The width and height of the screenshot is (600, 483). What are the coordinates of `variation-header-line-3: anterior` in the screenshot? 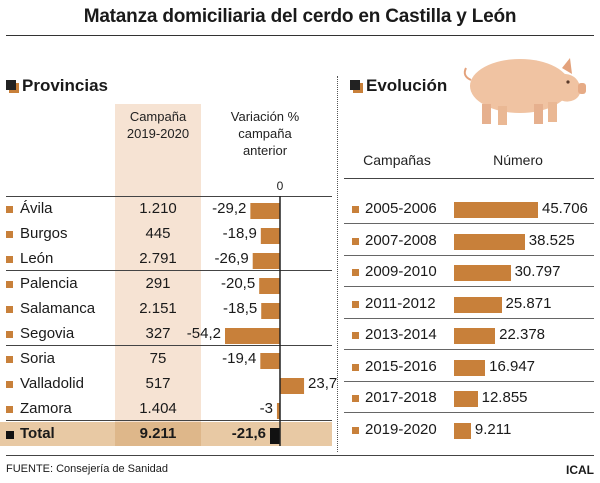 It's located at (265, 150).